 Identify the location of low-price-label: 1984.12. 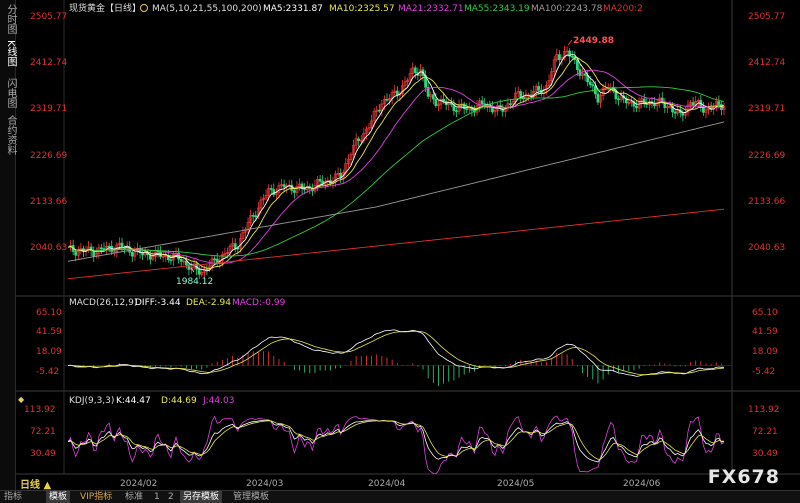
(194, 282).